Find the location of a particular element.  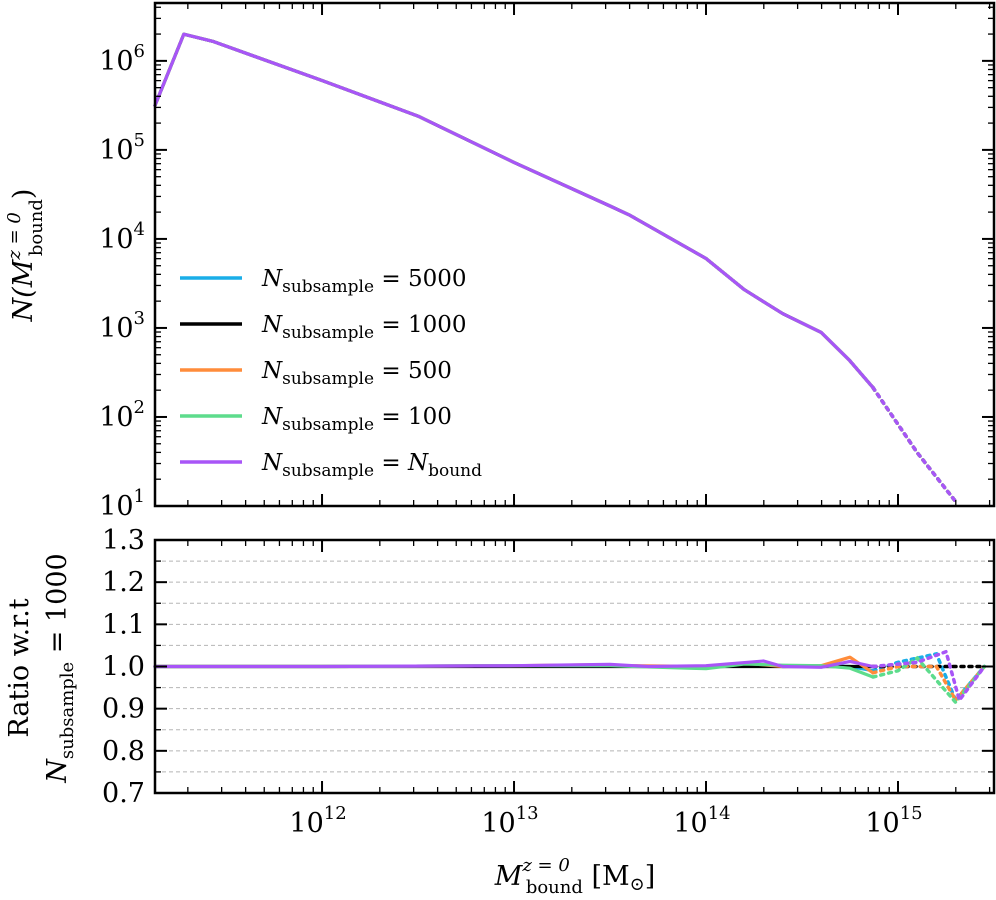

bottom-y-tick-label: 0.8 is located at coordinates (123, 751).